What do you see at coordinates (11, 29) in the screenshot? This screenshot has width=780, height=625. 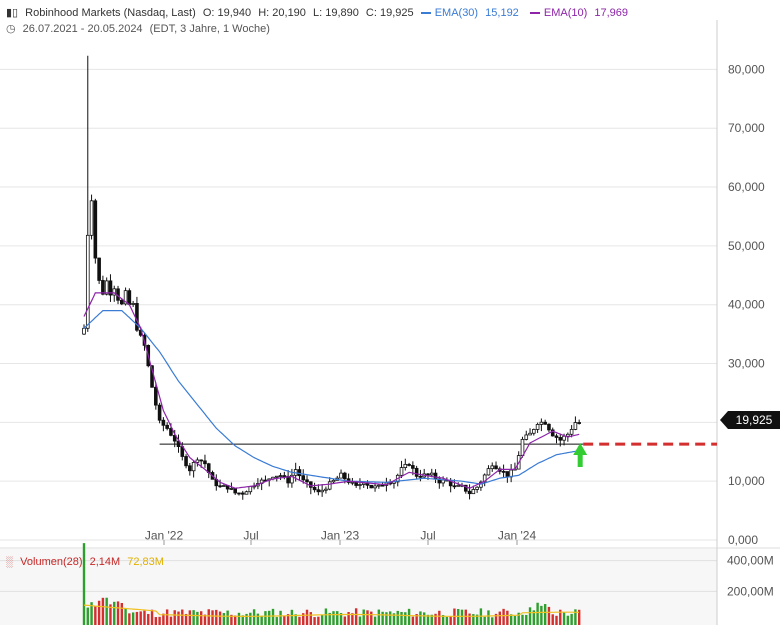 I see `clock-icon: ◷` at bounding box center [11, 29].